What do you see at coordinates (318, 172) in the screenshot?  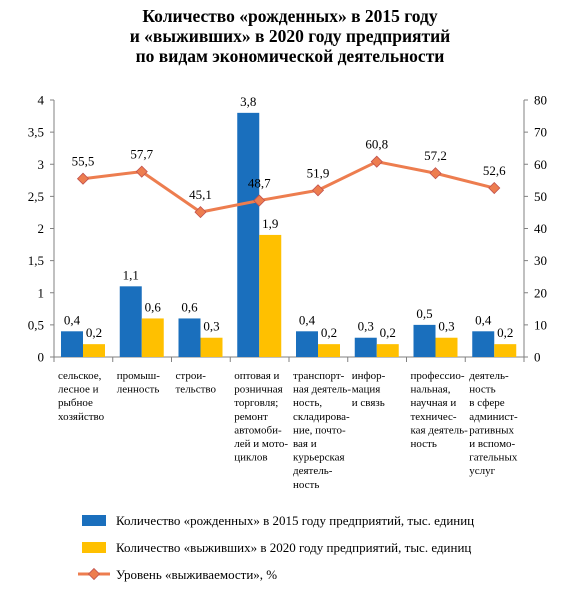 I see `survival-rate-label: 51,9` at bounding box center [318, 172].